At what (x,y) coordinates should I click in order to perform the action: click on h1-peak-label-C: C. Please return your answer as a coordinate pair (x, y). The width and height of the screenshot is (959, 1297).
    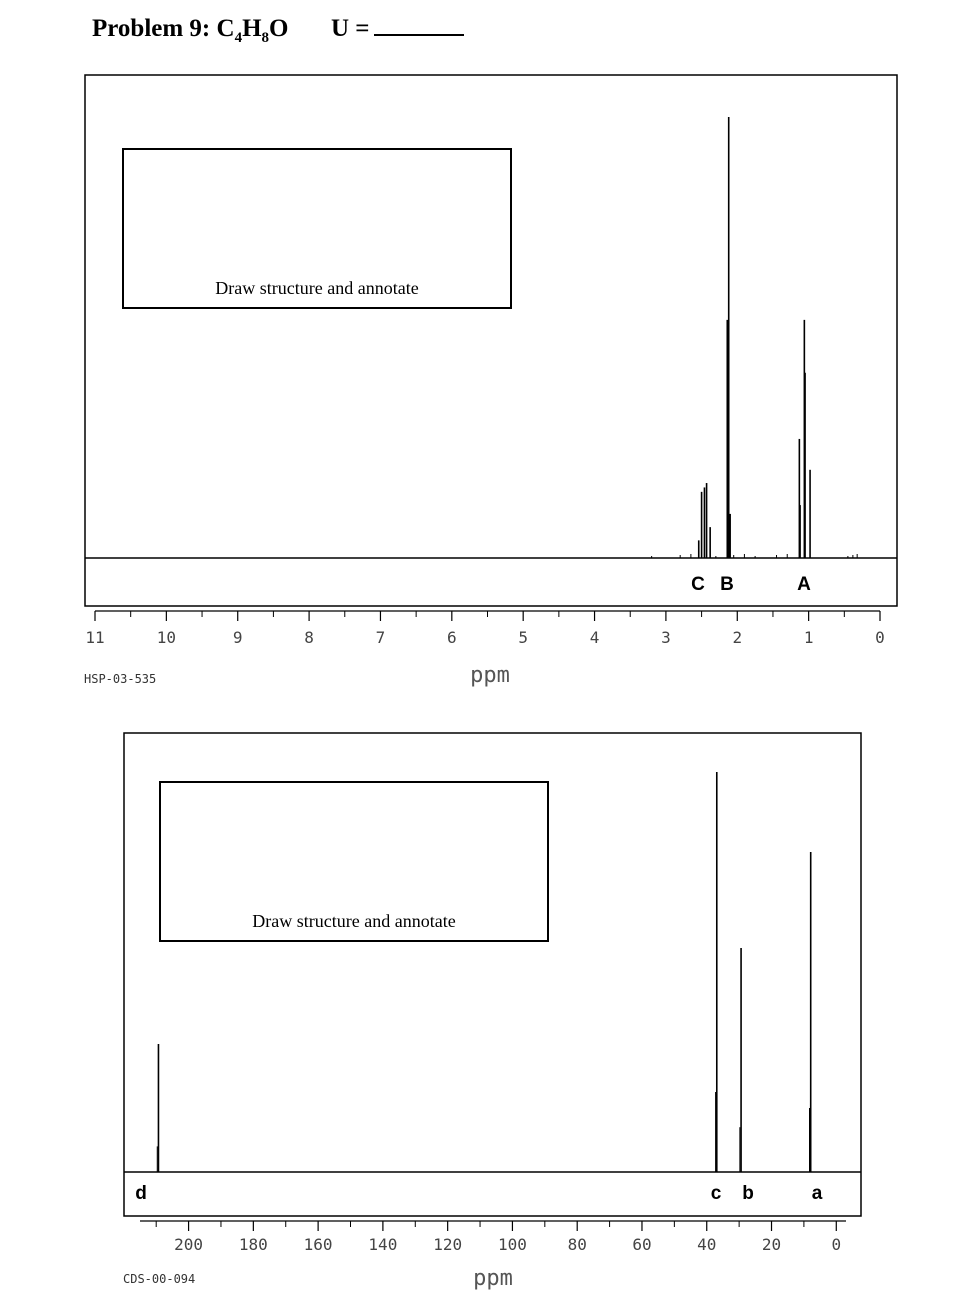
    Looking at the image, I should click on (698, 584).